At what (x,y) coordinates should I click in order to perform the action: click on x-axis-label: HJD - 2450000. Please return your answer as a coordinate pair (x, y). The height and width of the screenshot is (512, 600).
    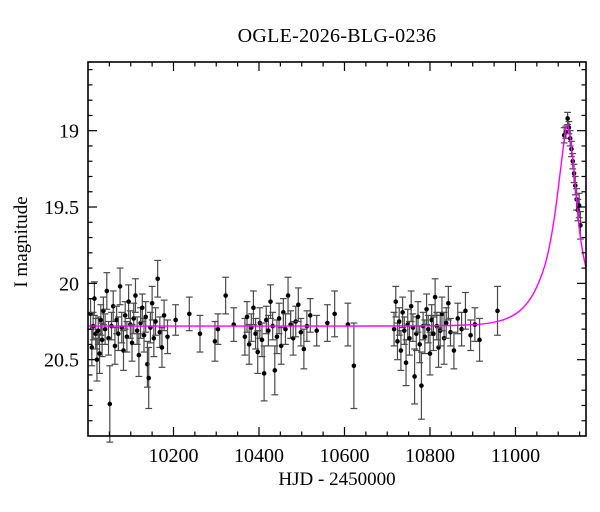
    Looking at the image, I should click on (337, 479).